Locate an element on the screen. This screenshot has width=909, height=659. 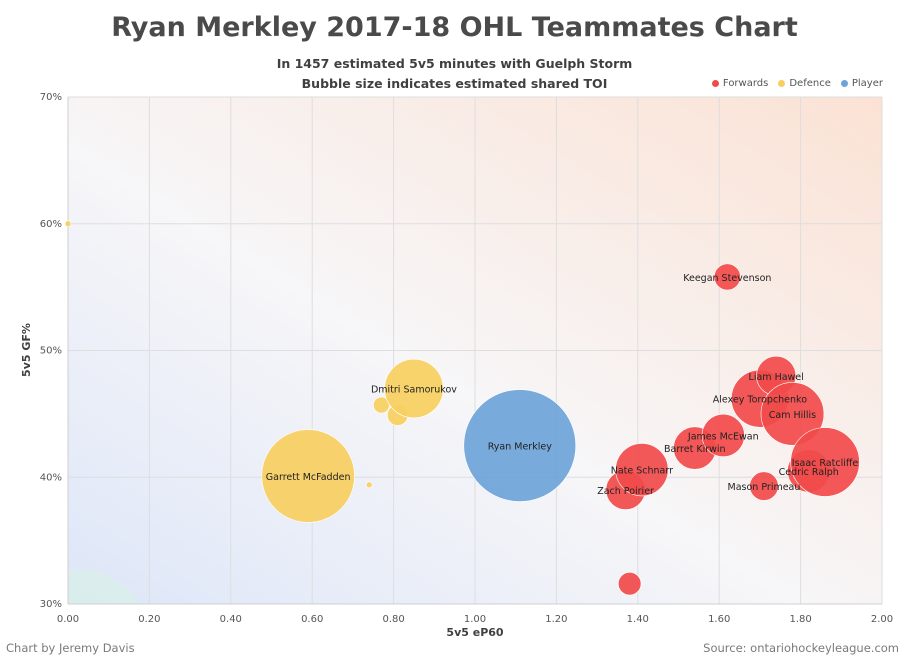
bubble-label-liam-hawel: Liam Hawel is located at coordinates (776, 377).